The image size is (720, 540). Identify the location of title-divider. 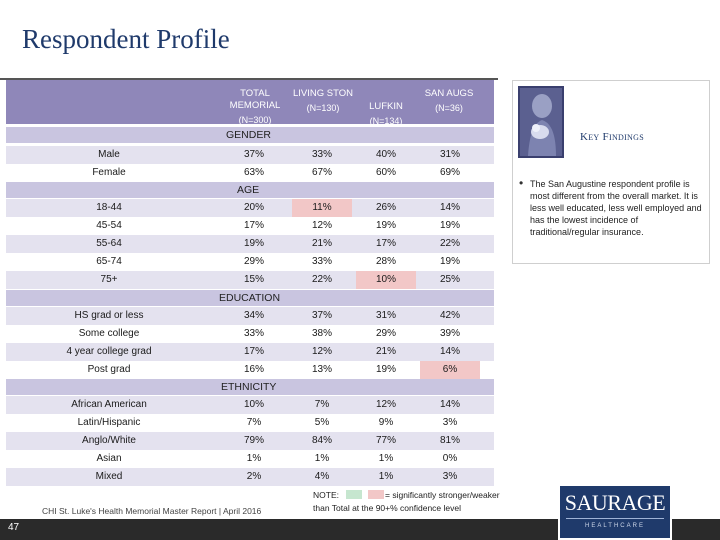
(249, 79).